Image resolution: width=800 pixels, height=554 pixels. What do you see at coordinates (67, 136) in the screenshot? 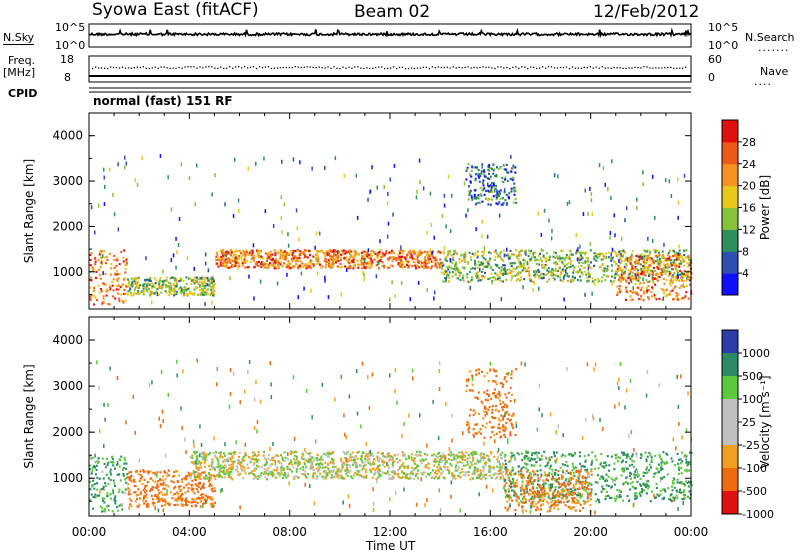
I see `power-y-tick-label-3: 4000` at bounding box center [67, 136].